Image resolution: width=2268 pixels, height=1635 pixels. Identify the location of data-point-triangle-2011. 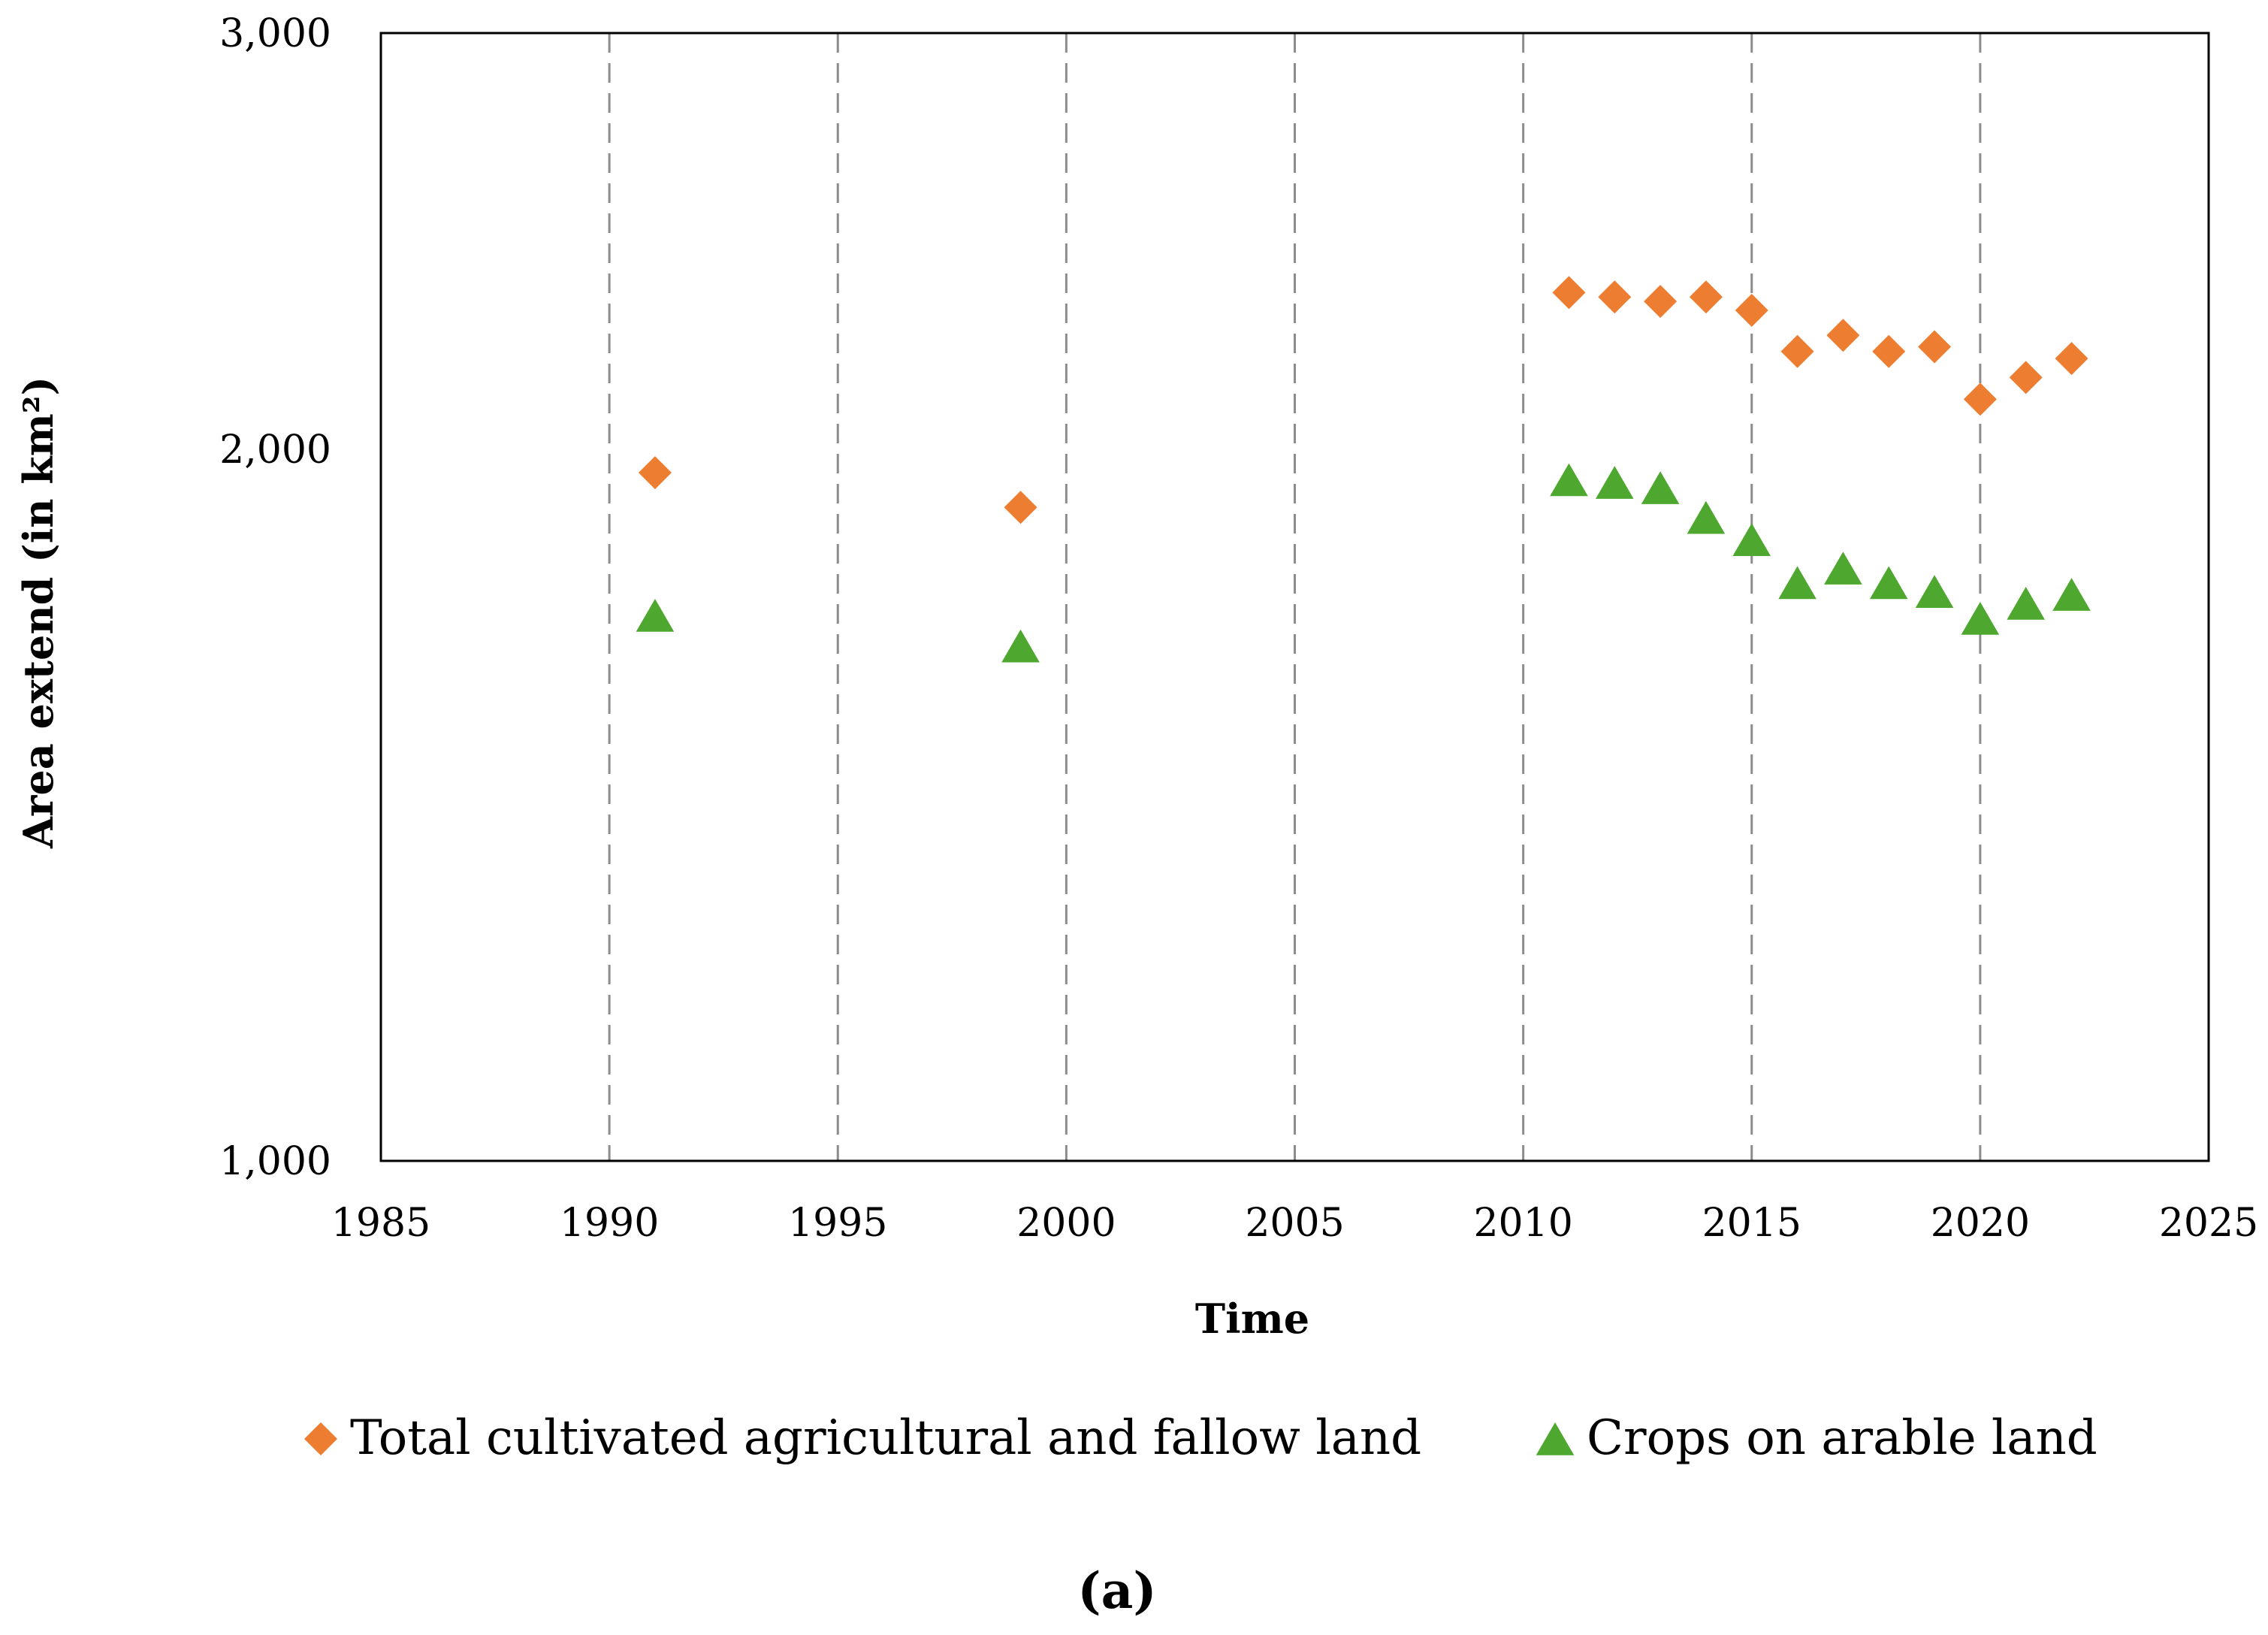
(1569, 480).